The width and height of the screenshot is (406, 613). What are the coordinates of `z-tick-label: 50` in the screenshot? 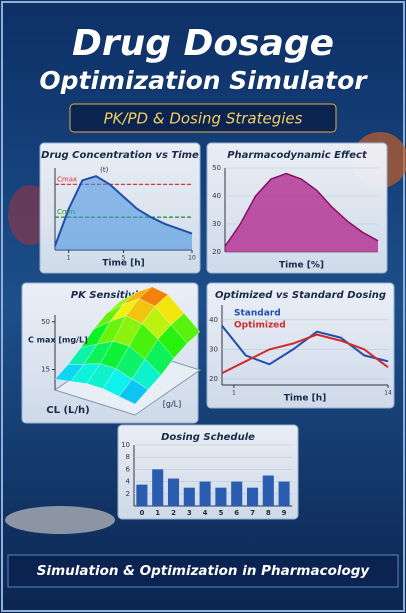 It's located at (45, 322).